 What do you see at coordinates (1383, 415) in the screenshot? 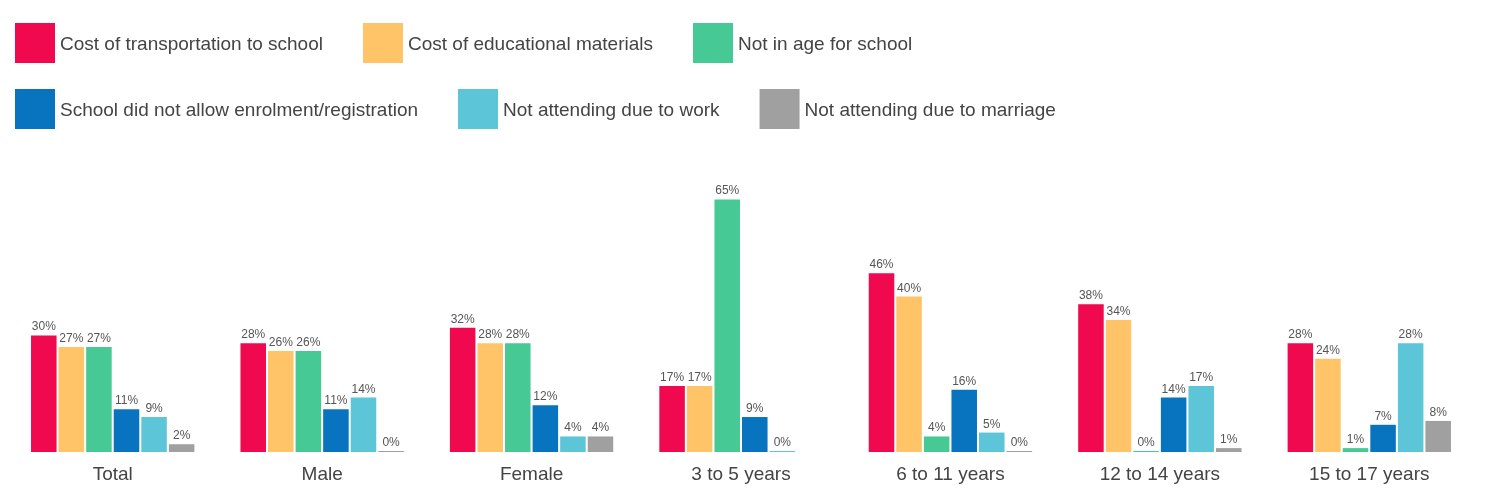
I see `data-label: 7%` at bounding box center [1383, 415].